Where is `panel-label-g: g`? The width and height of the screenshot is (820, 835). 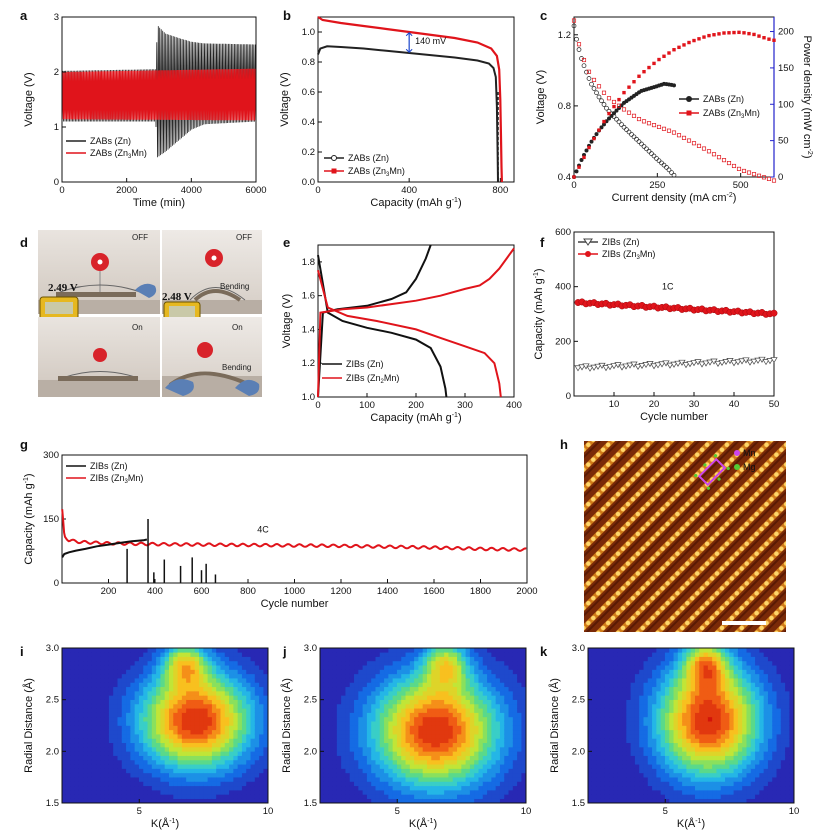 panel-label-g: g is located at coordinates (24, 444).